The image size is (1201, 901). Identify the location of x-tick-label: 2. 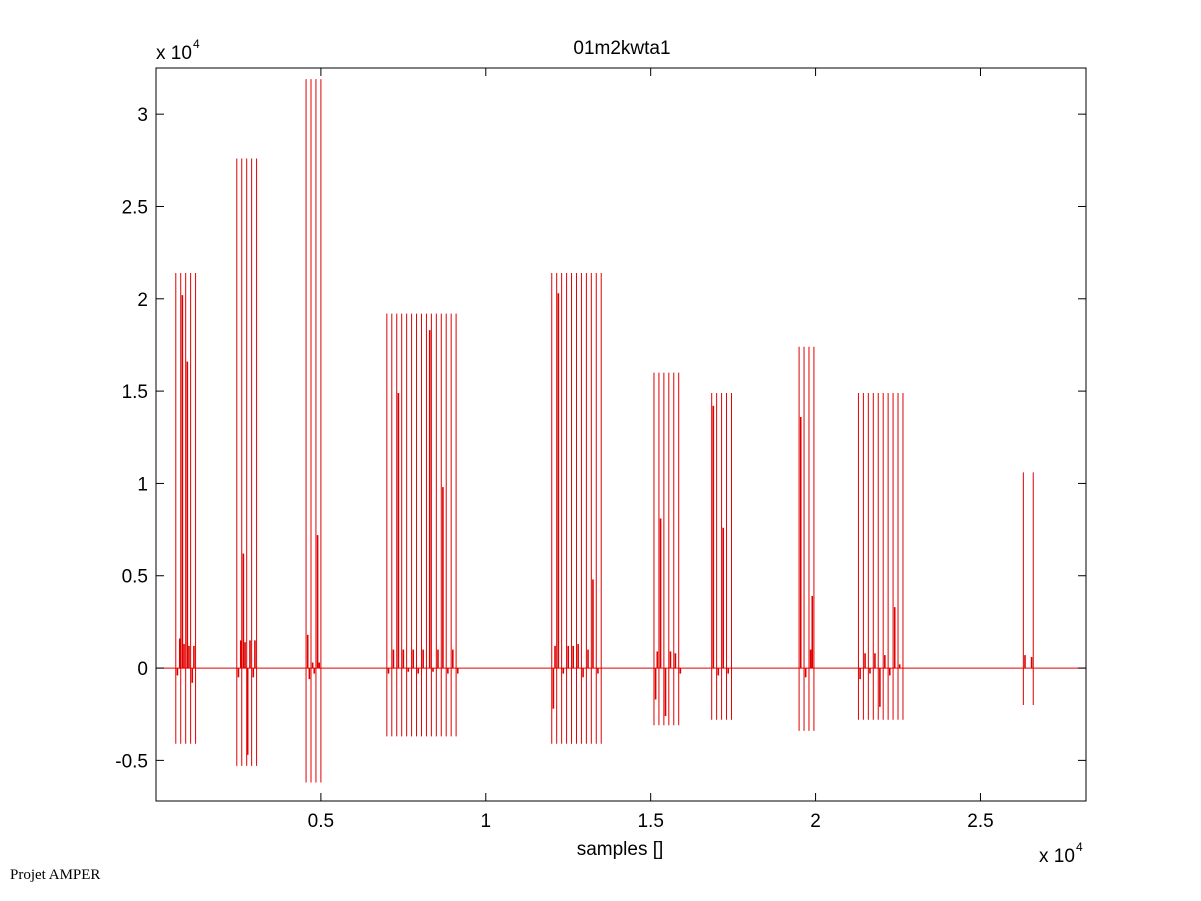
(815, 821).